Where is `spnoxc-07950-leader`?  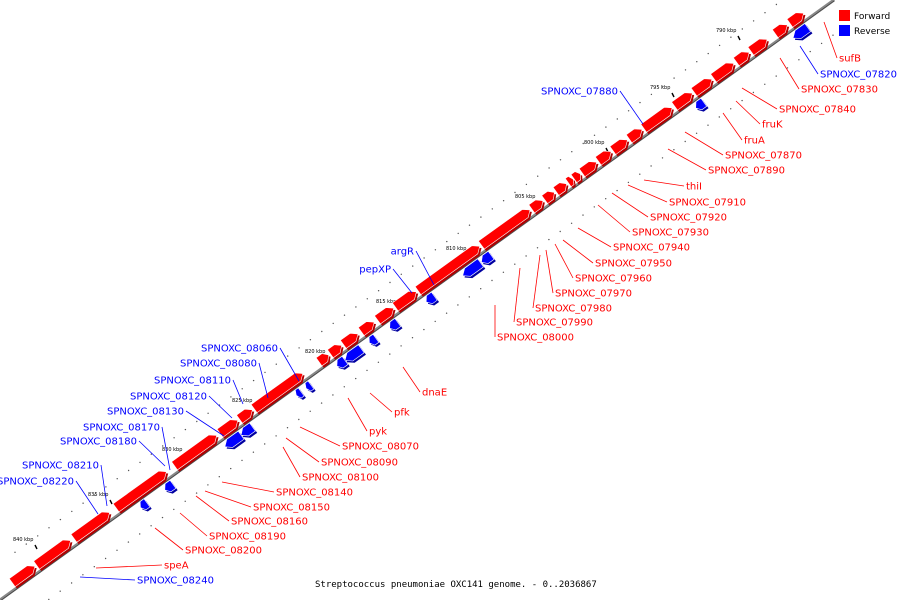 spnoxc-07950-leader is located at coordinates (578, 251).